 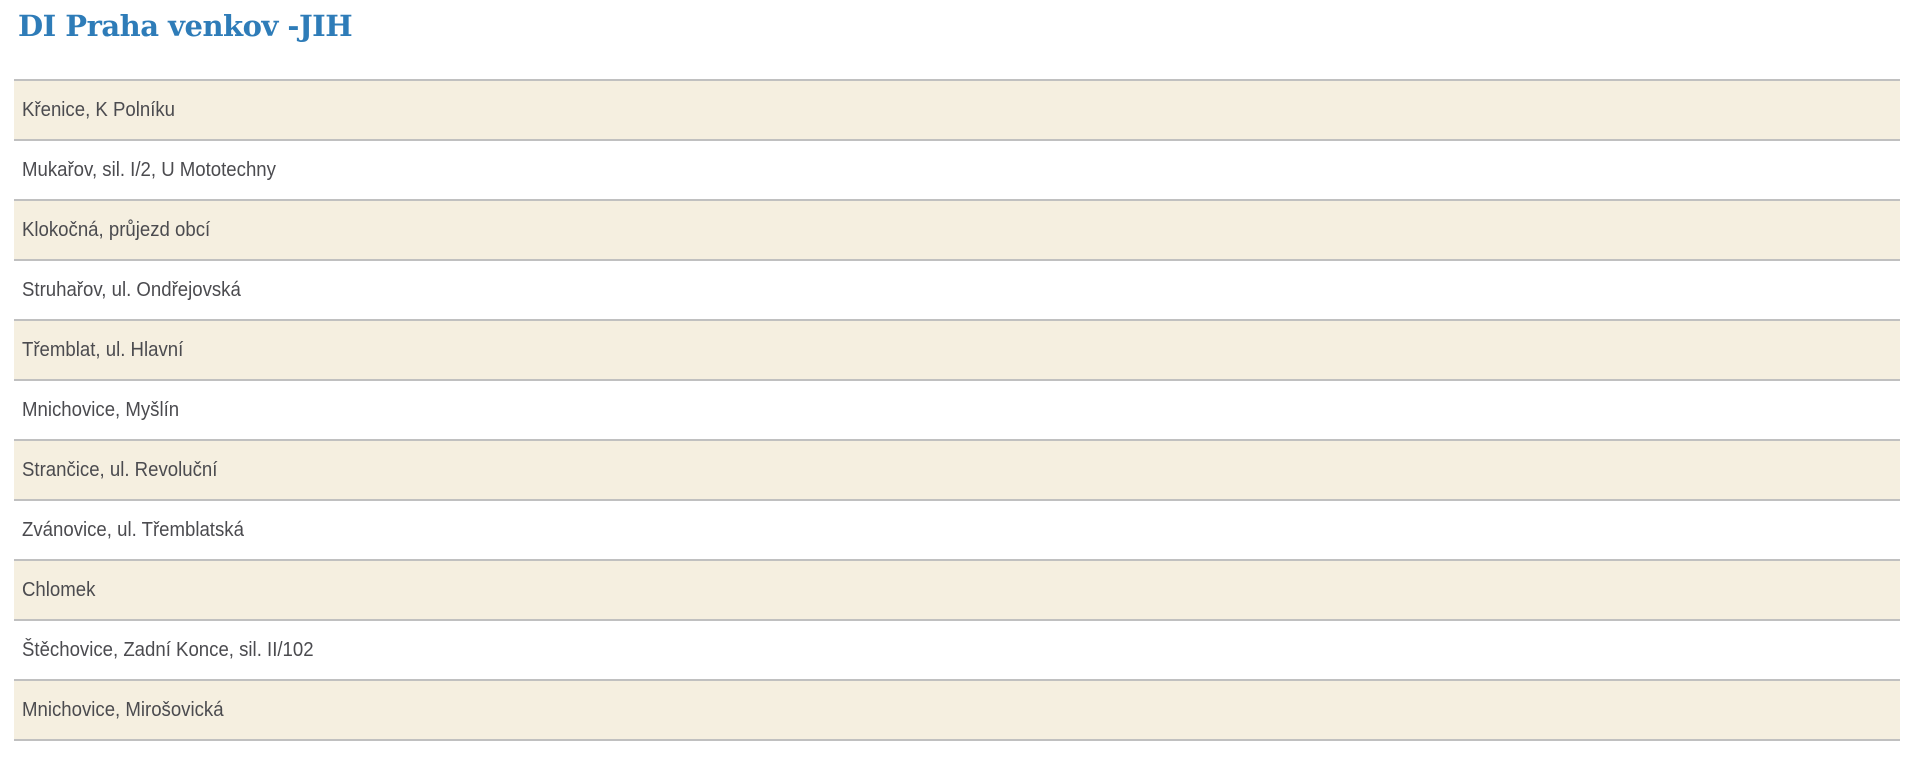 What do you see at coordinates (957, 589) in the screenshot?
I see `list-item: Chlomek` at bounding box center [957, 589].